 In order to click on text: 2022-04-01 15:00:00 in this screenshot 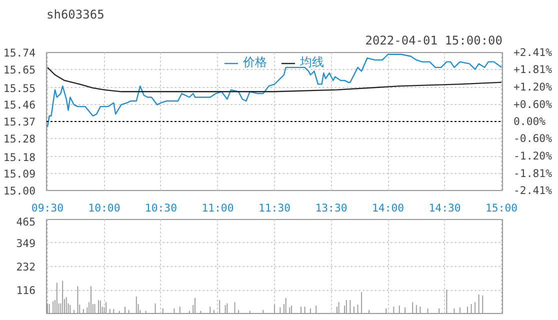, I will do `click(434, 41)`.